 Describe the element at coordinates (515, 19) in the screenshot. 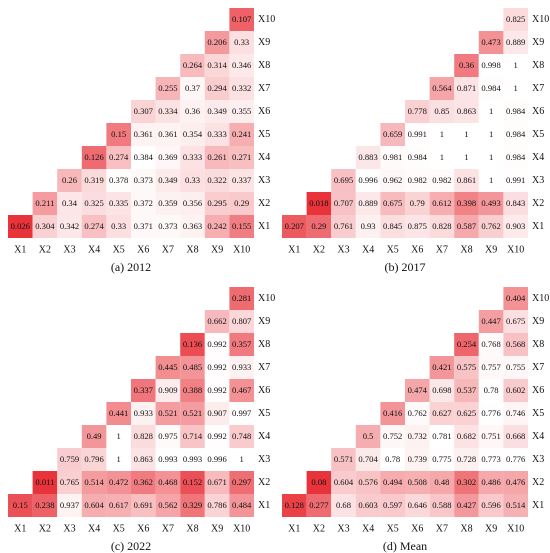

I see `cell-label: 0.825` at that location.